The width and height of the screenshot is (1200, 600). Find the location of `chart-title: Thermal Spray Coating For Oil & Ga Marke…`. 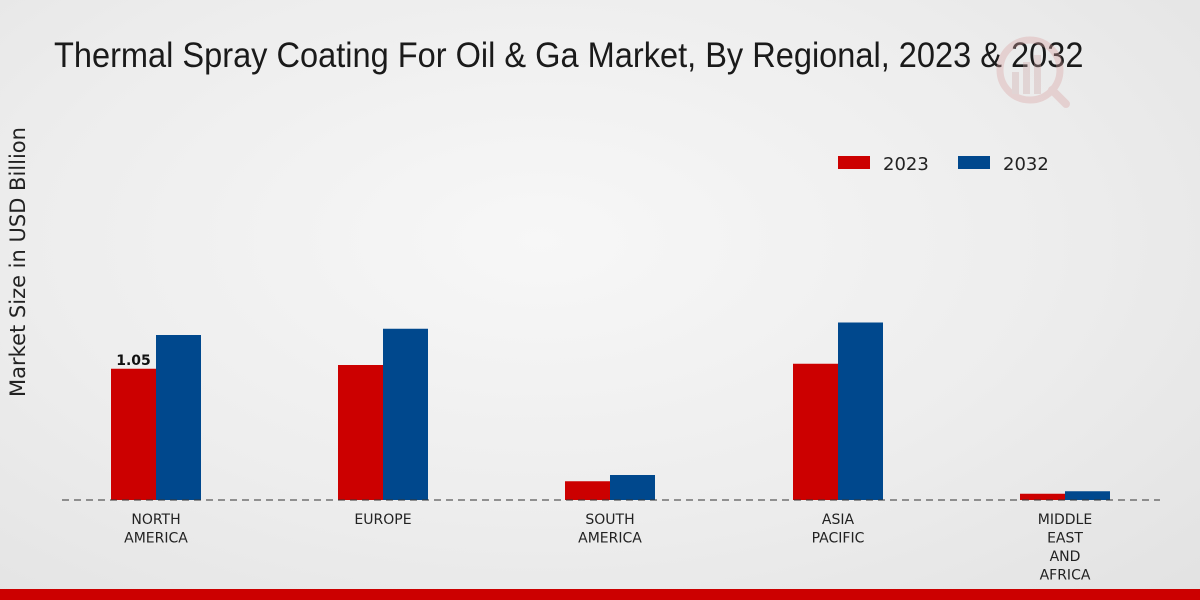

chart-title: Thermal Spray Coating For Oil & Ga Marke… is located at coordinates (569, 55).